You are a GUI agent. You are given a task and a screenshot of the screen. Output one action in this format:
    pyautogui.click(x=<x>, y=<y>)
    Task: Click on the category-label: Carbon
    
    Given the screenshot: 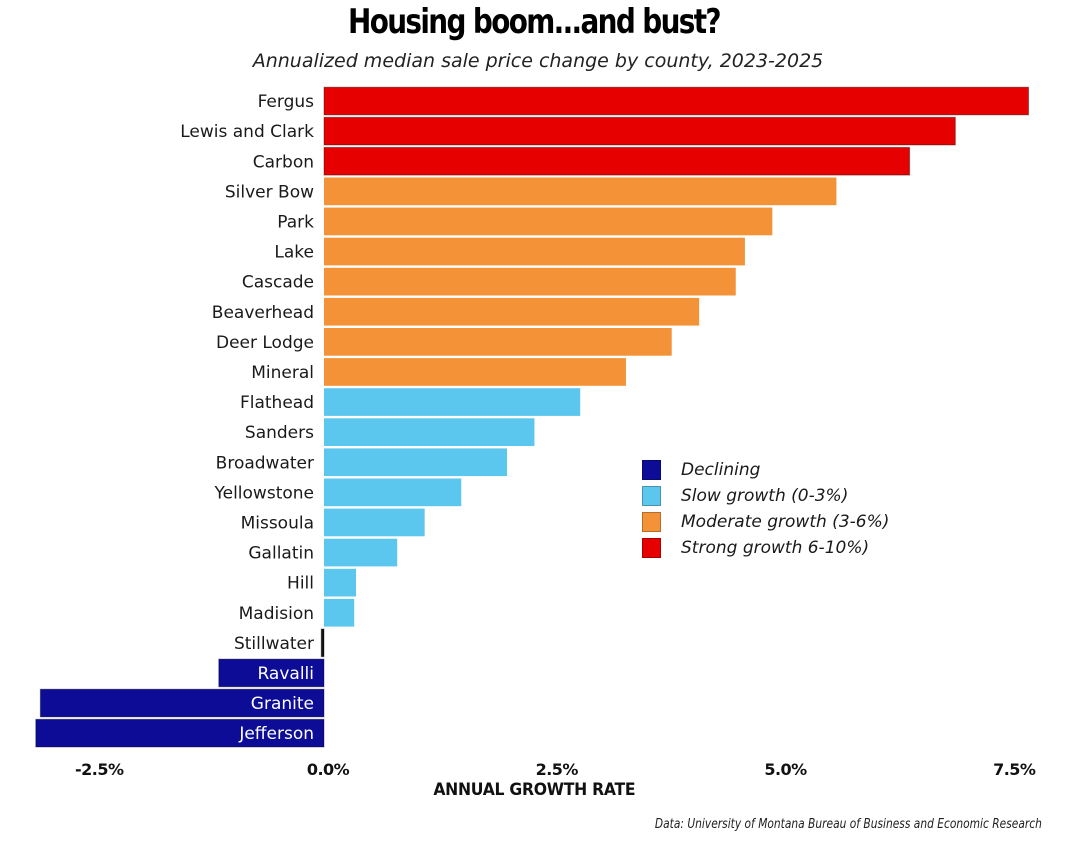 What is the action you would take?
    pyautogui.click(x=283, y=162)
    